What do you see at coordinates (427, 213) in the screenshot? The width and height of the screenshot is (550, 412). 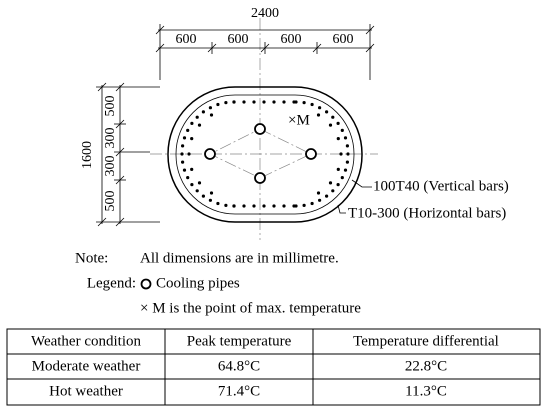 I see `callout: T10-300 (Horizontal bars)` at bounding box center [427, 213].